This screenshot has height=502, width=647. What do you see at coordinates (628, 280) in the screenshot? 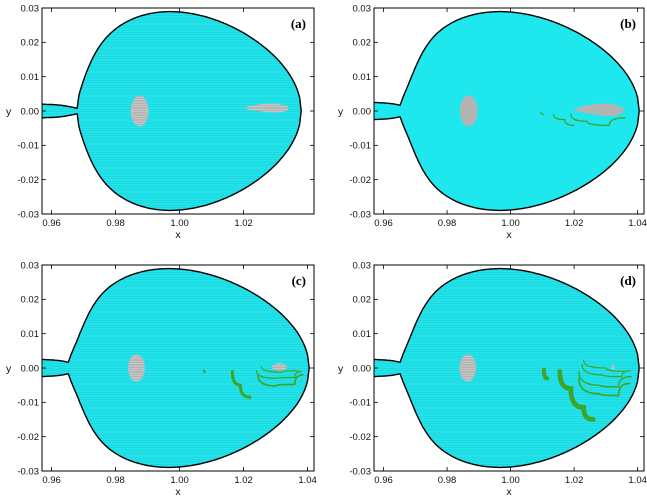
I see `panel-label: (d)` at bounding box center [628, 280].